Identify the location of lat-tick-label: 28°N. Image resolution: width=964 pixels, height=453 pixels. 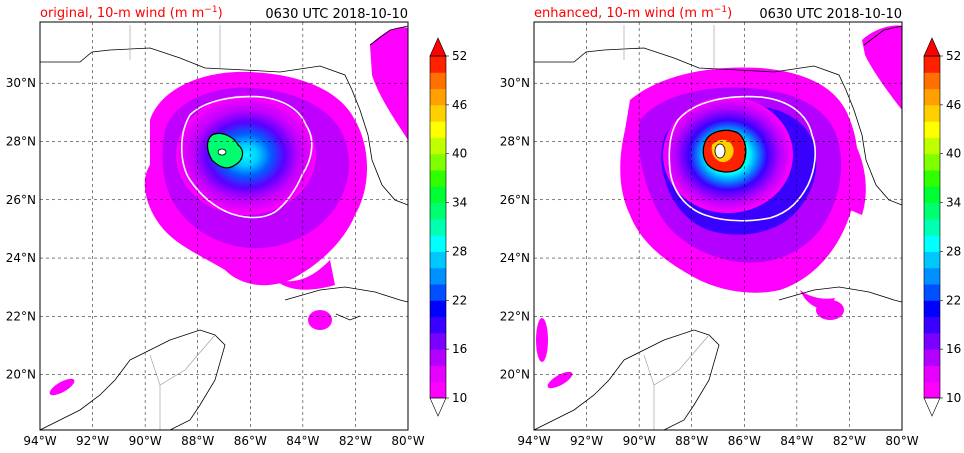
(21, 141).